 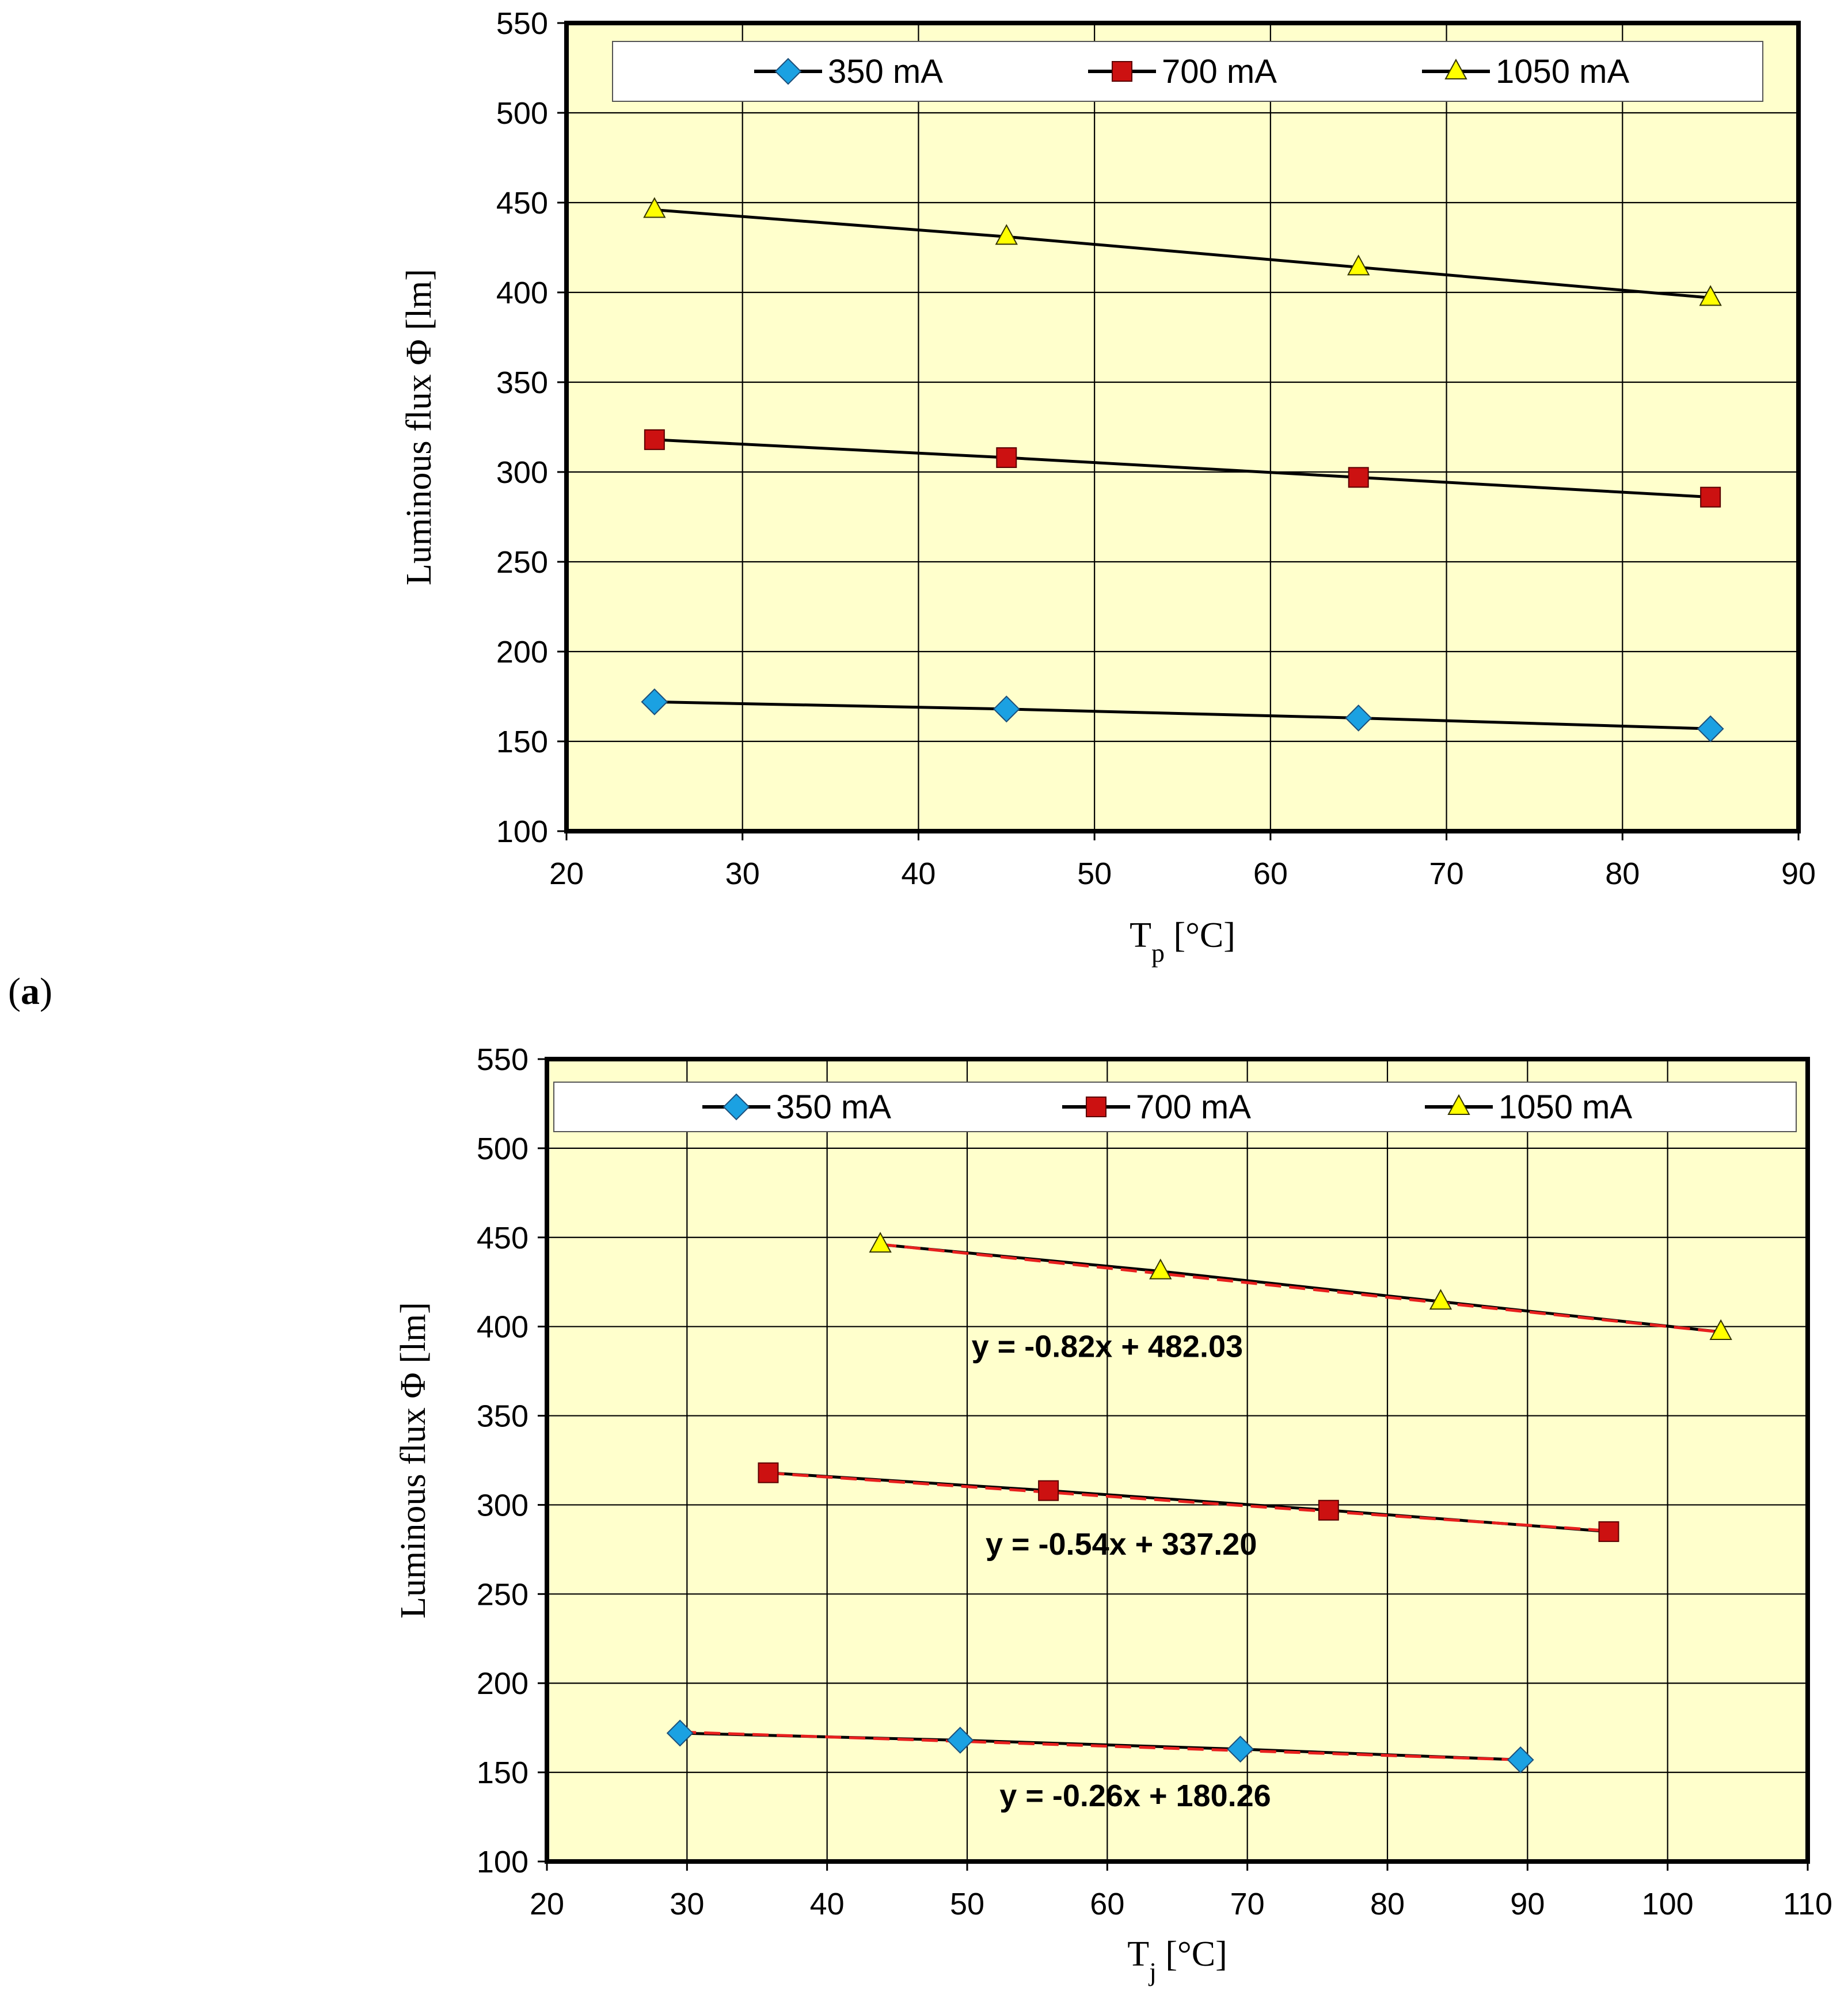 What do you see at coordinates (1122, 1544) in the screenshot?
I see `trendline-equation: y = -0.54x + 337.20` at bounding box center [1122, 1544].